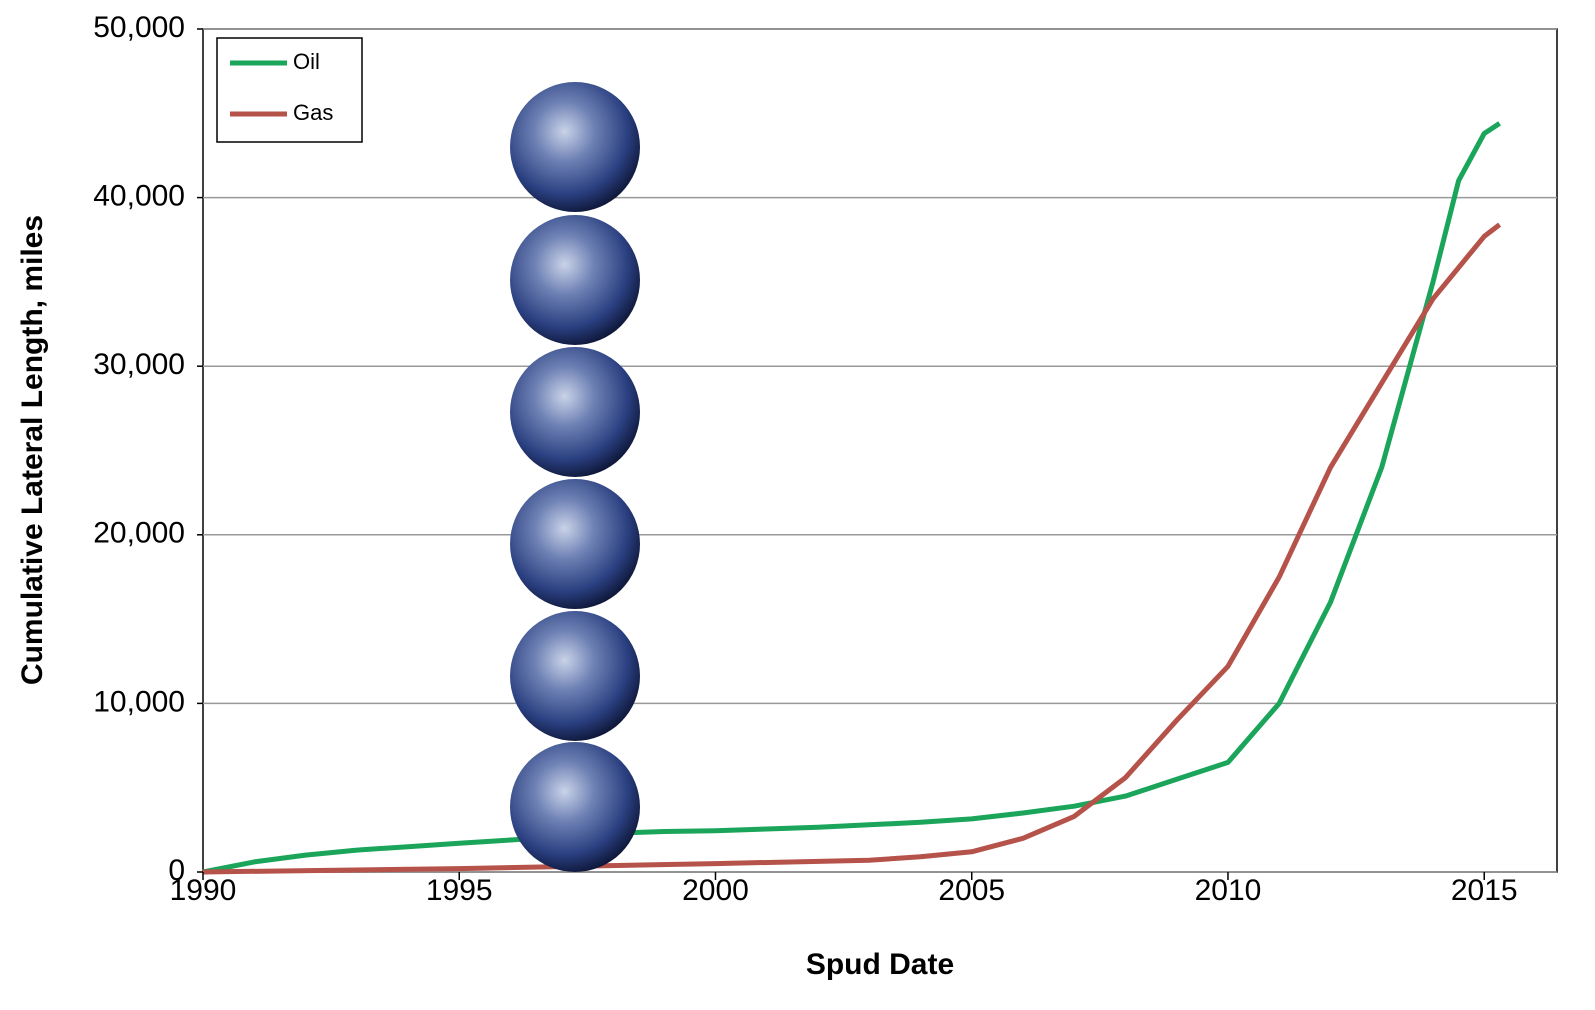 The width and height of the screenshot is (1595, 1010). I want to click on x-axis-title: Spud Date, so click(880, 964).